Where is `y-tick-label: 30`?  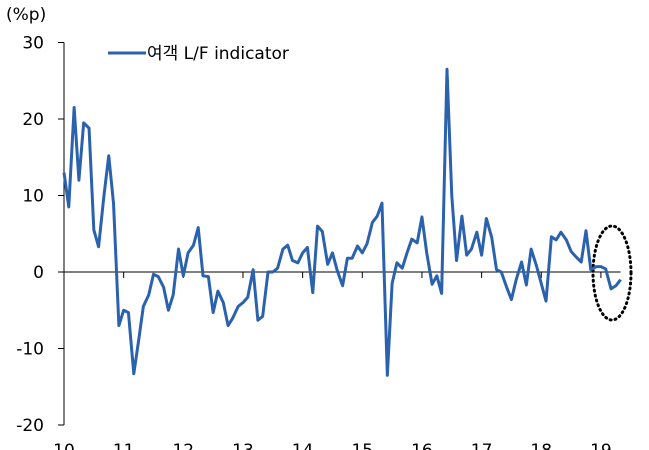 y-tick-label: 30 is located at coordinates (33, 44).